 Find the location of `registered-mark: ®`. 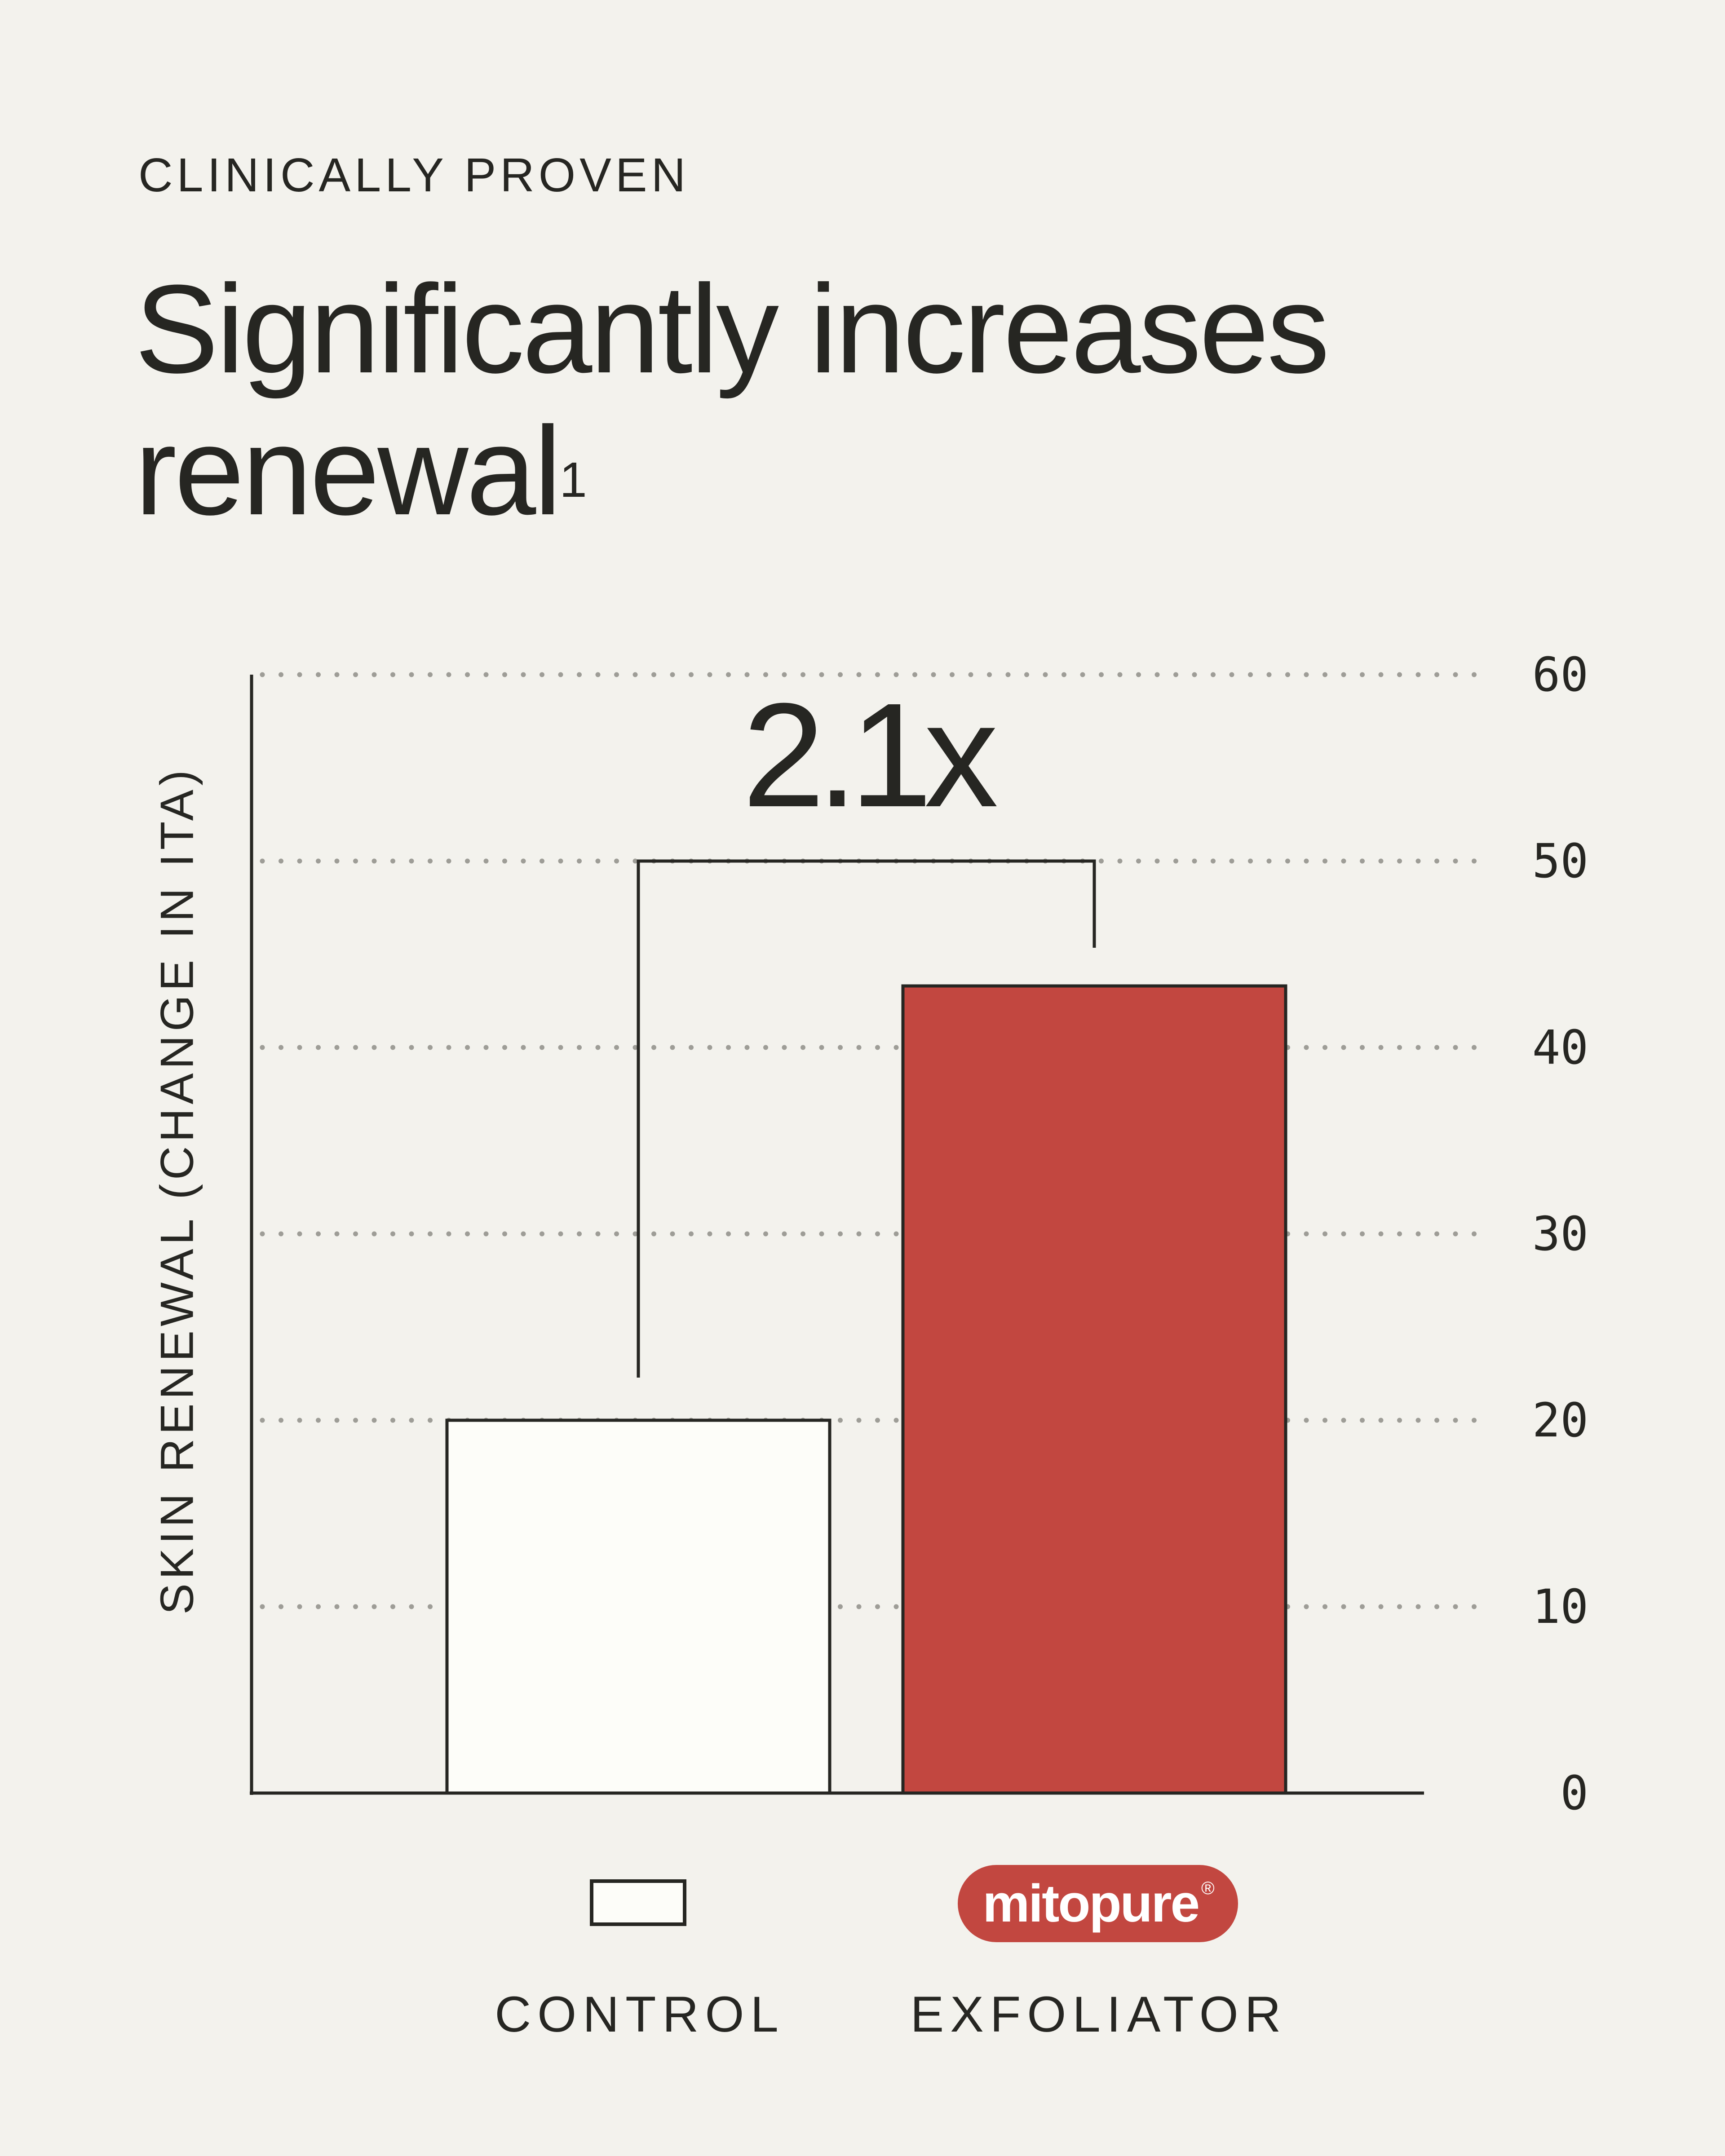

registered-mark: ® is located at coordinates (1208, 1888).